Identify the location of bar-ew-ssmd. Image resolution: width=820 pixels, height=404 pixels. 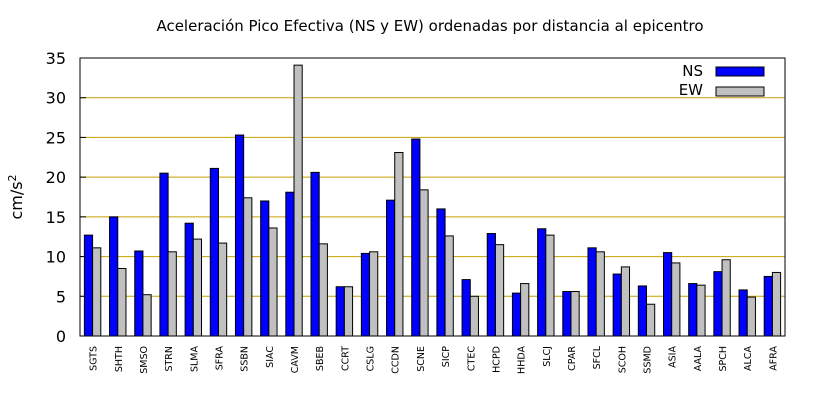
(651, 320).